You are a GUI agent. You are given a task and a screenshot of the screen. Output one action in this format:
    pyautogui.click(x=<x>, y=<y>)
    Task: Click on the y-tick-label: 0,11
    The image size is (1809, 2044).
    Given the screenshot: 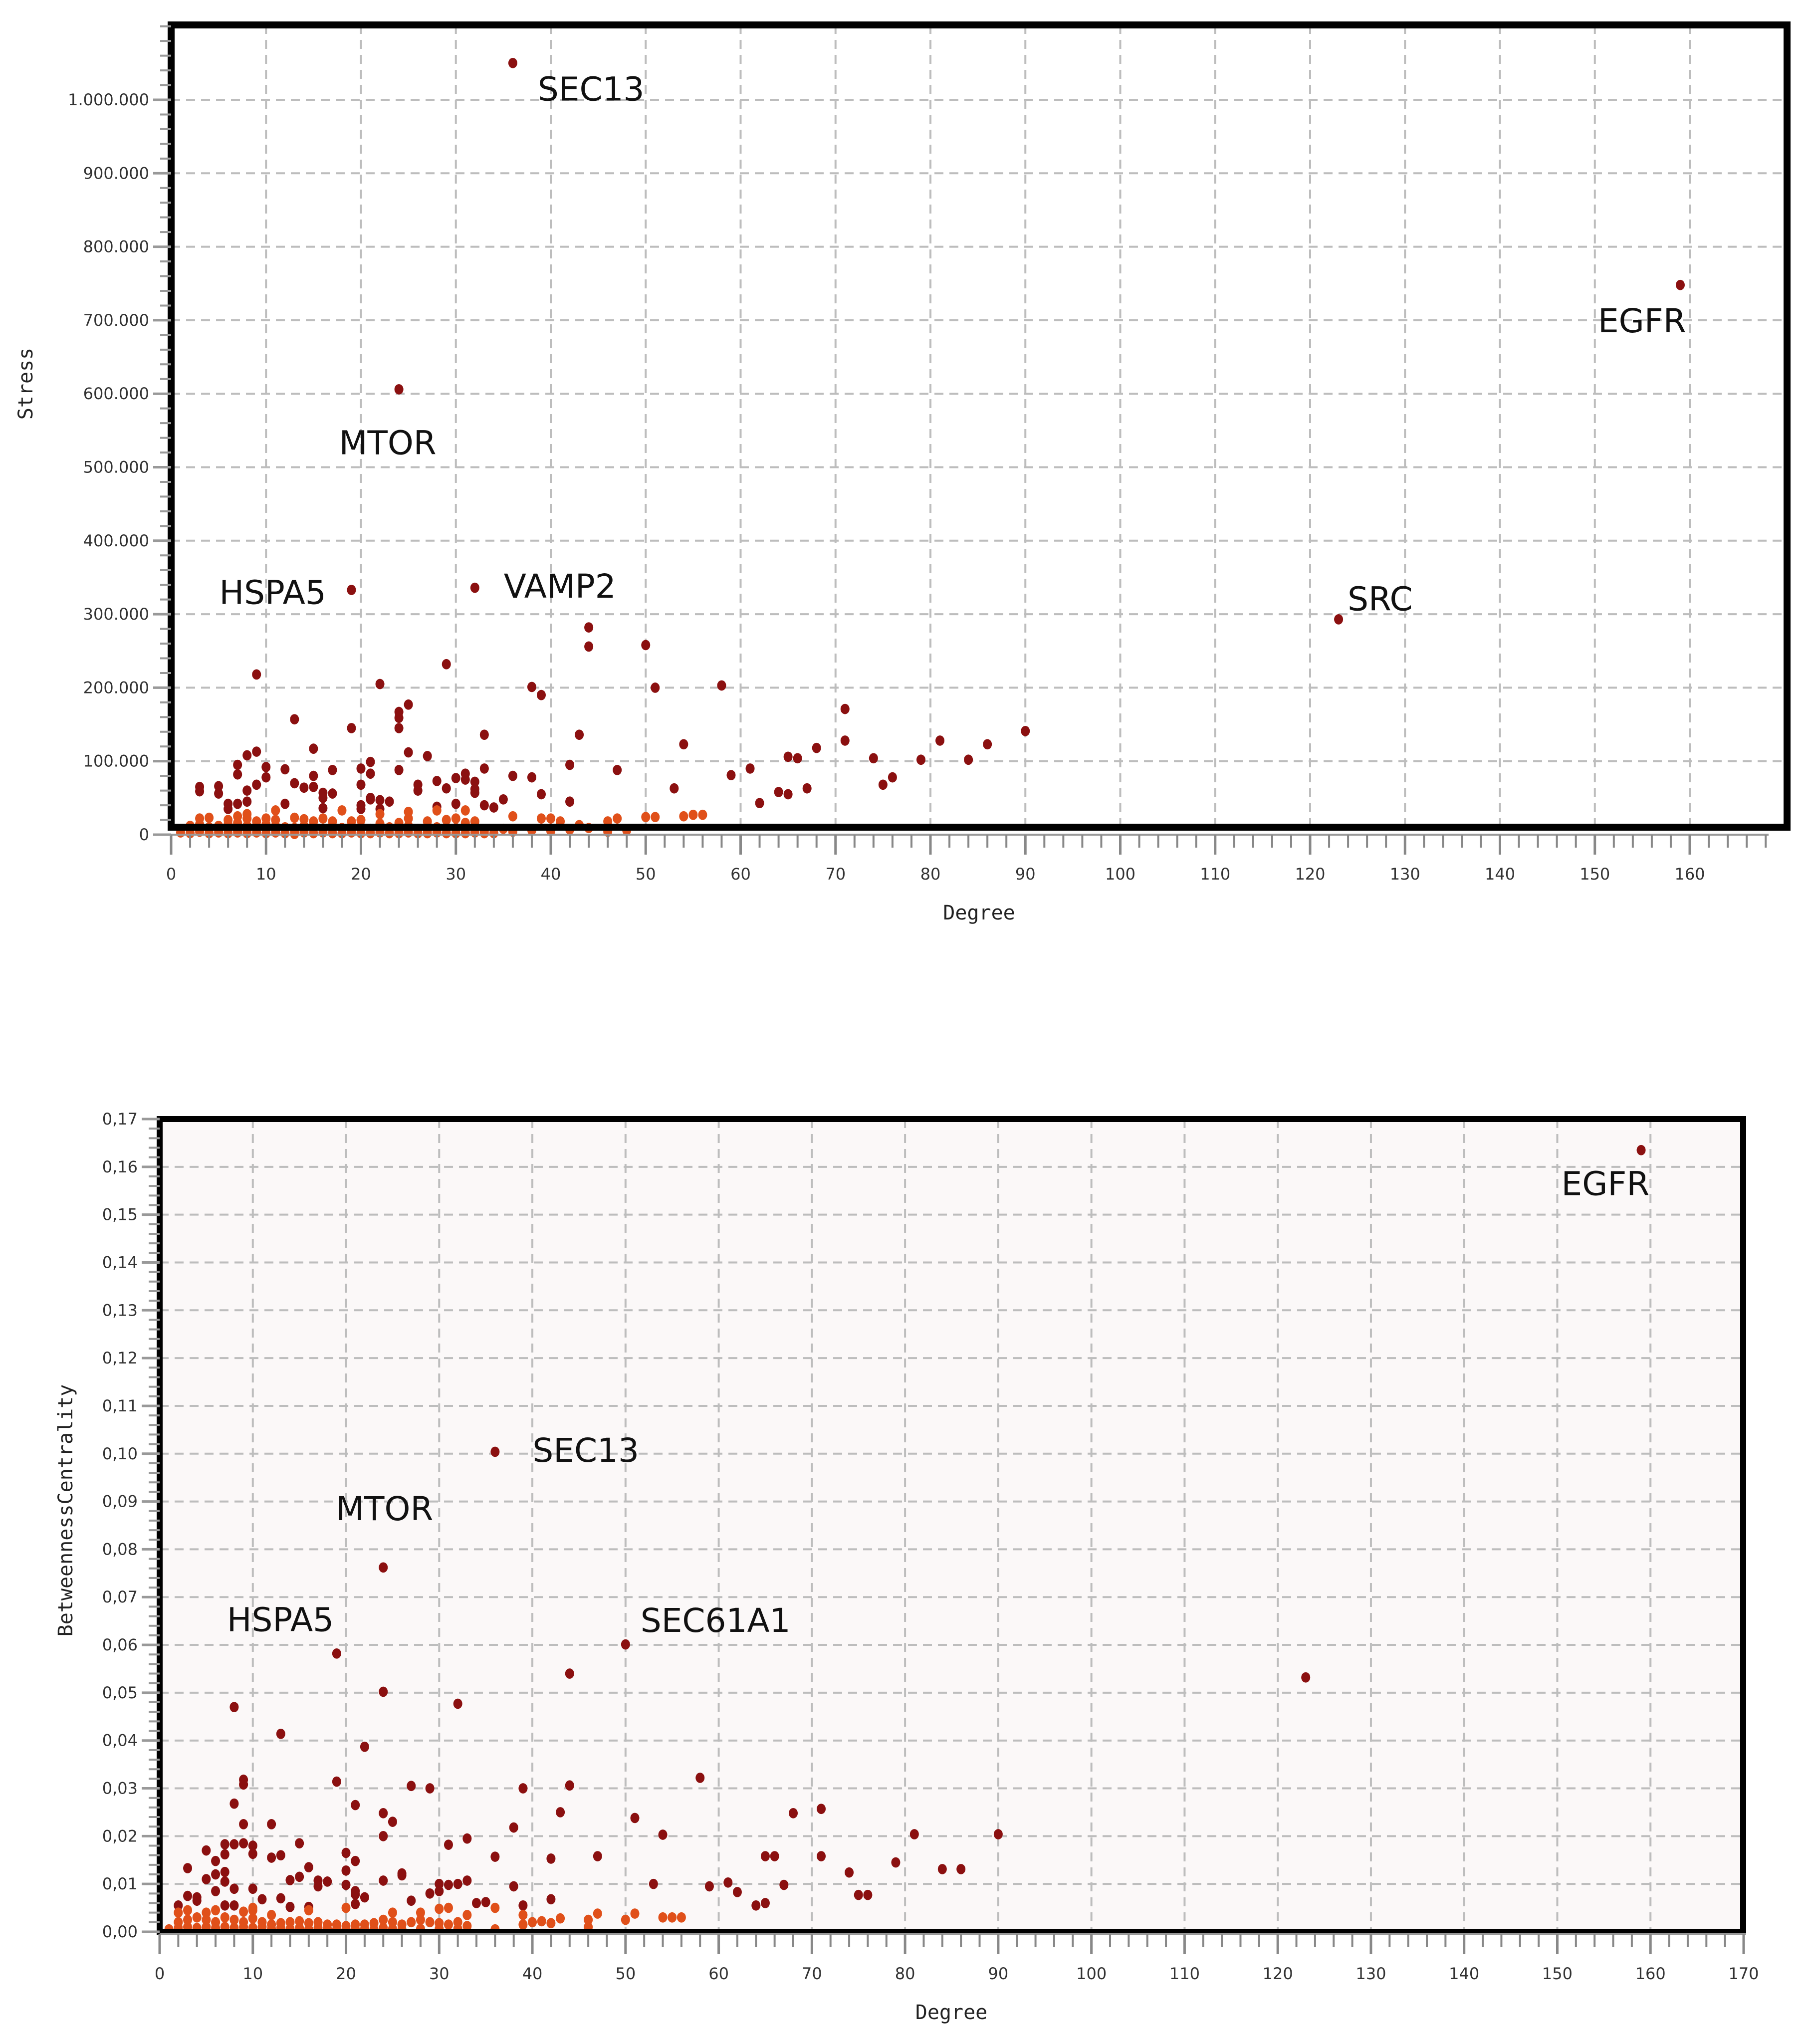 What is the action you would take?
    pyautogui.click(x=120, y=1405)
    